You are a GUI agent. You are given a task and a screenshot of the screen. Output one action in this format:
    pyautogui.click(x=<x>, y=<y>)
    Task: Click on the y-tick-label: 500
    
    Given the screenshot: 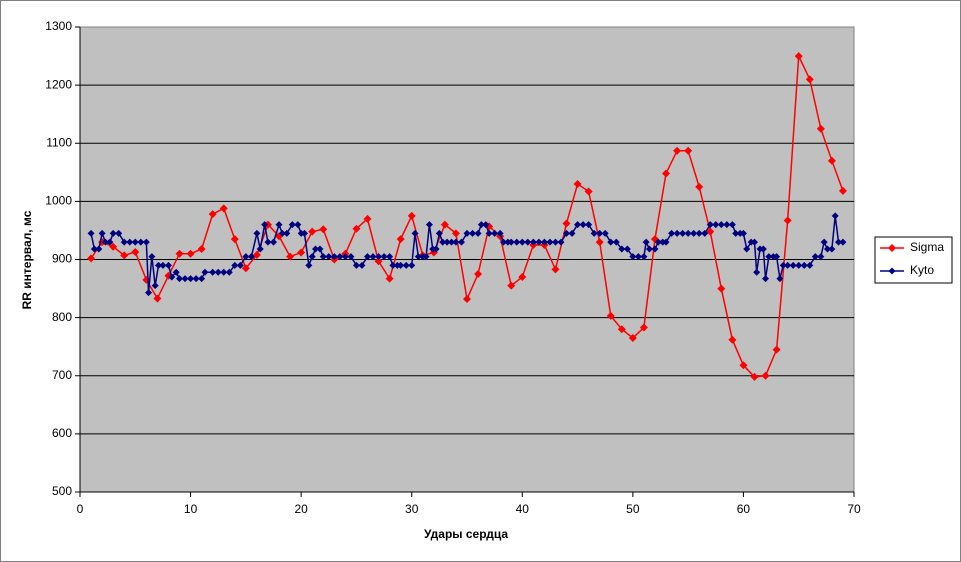 What is the action you would take?
    pyautogui.click(x=62, y=491)
    